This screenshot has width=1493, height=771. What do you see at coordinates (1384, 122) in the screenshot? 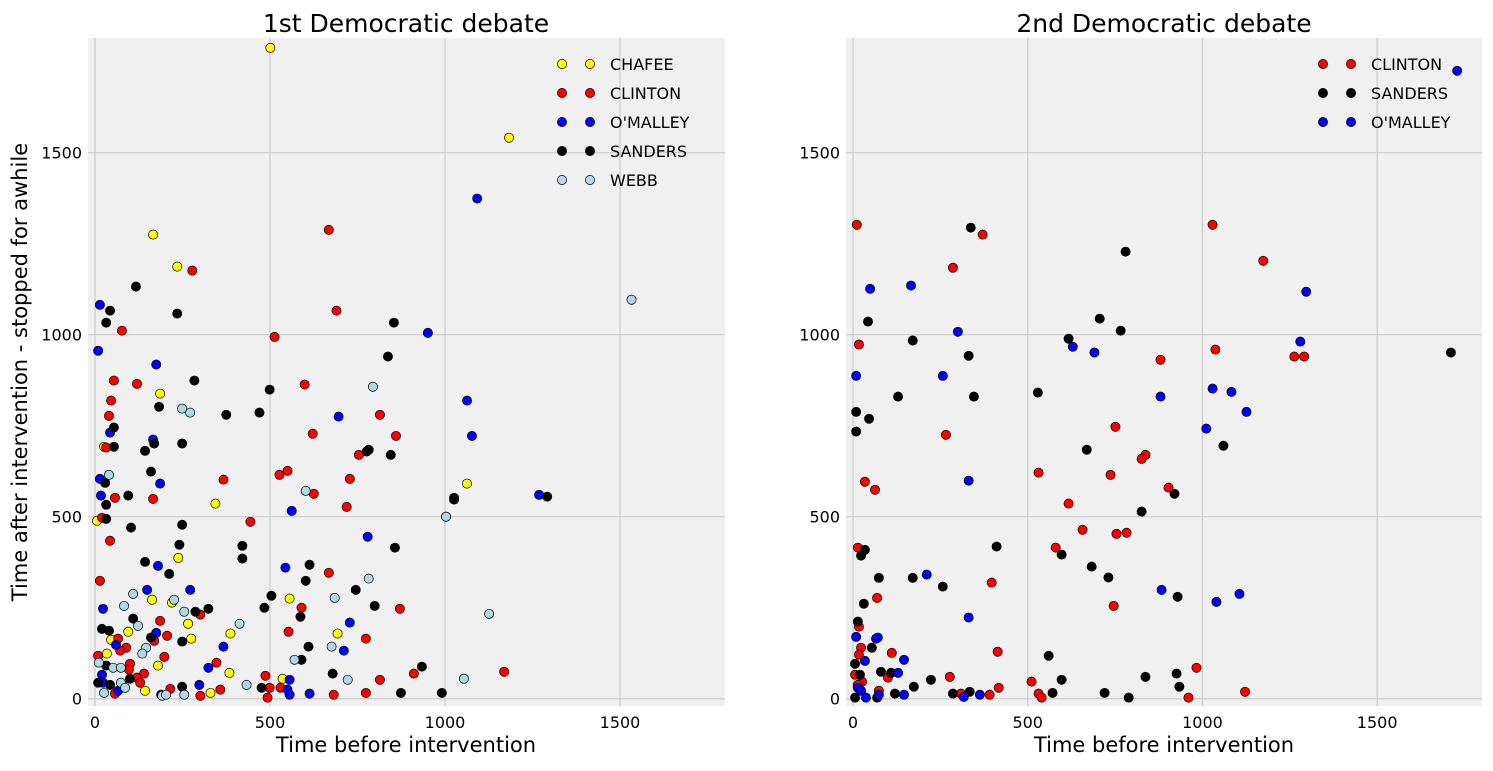
I see `legend-item: O'MALLEY` at bounding box center [1384, 122].